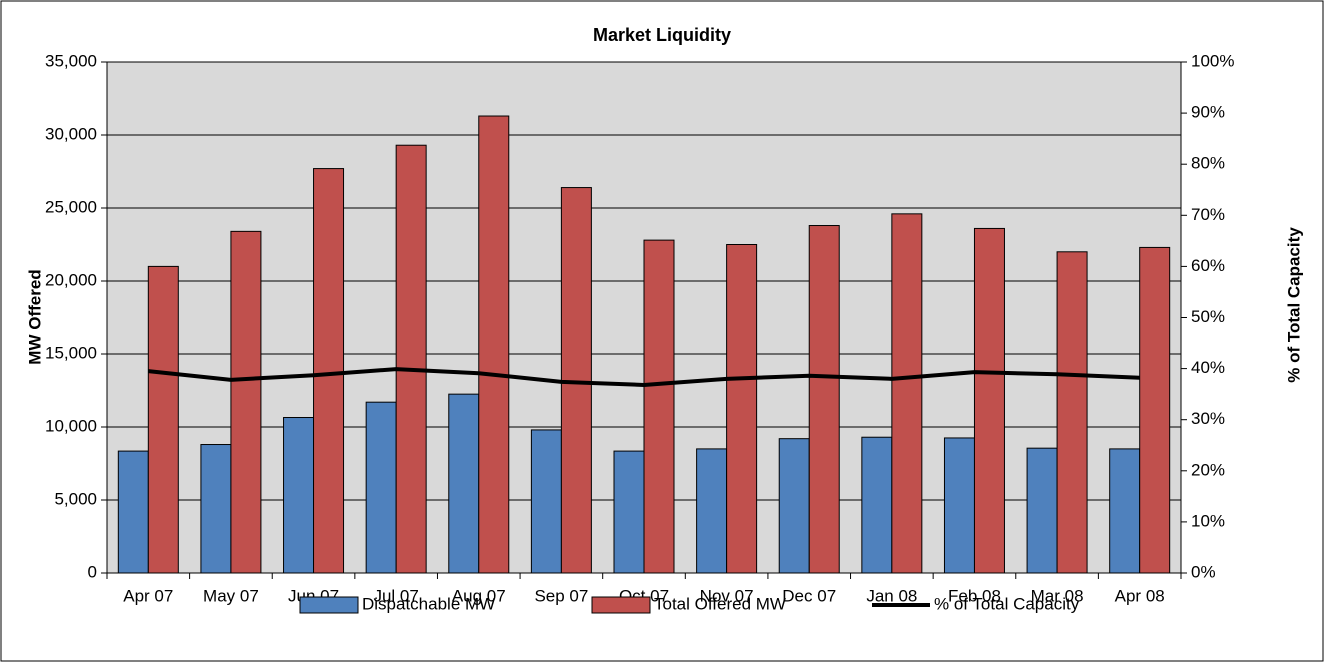 The image size is (1324, 662). Describe the element at coordinates (479, 595) in the screenshot. I see `x-tick-label: Aug 07` at that location.